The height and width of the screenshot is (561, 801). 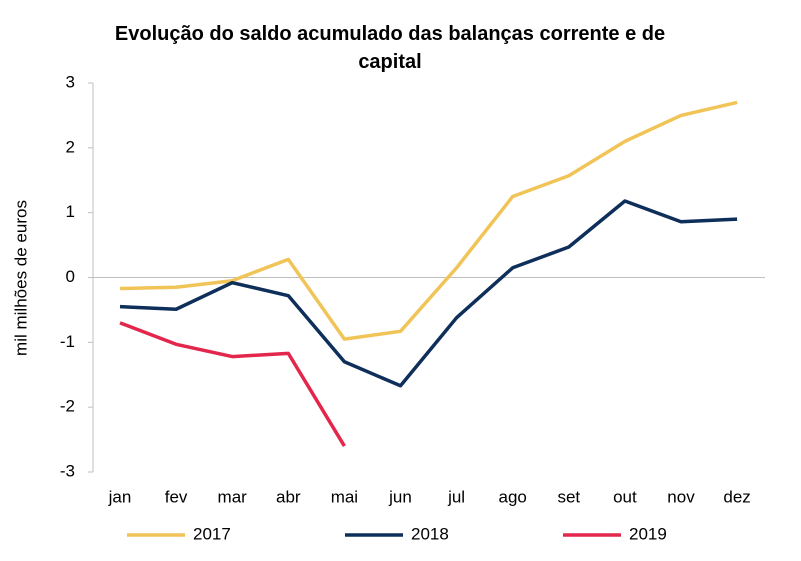 I want to click on legend-label: 2018, so click(x=430, y=533).